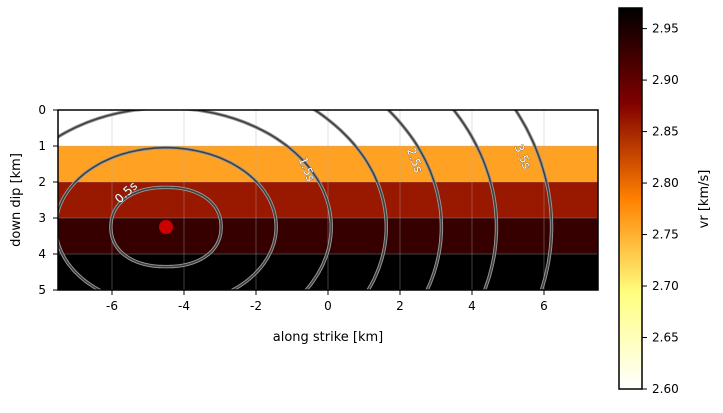  I want to click on hypocenter-group, so click(166, 227).